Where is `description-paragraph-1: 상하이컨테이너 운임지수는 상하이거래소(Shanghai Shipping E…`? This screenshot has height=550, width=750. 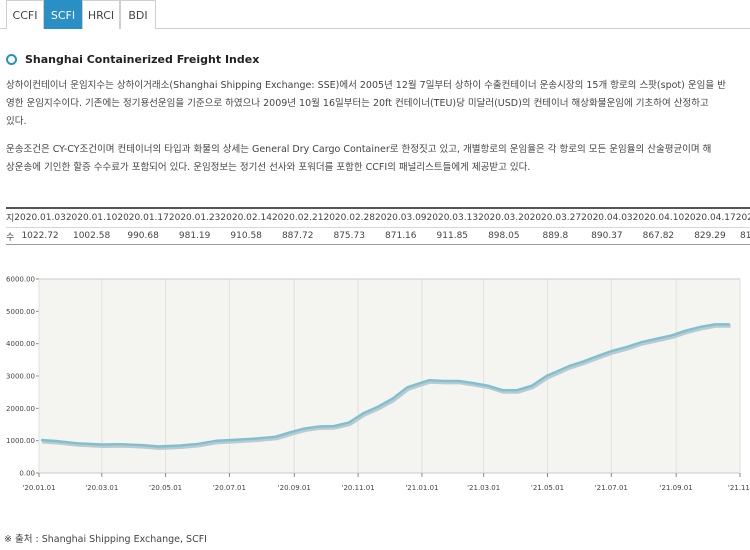
description-paragraph-1: 상하이컨테이너 운임지수는 상하이거래소(Shanghai Shipping E… is located at coordinates (376, 104).